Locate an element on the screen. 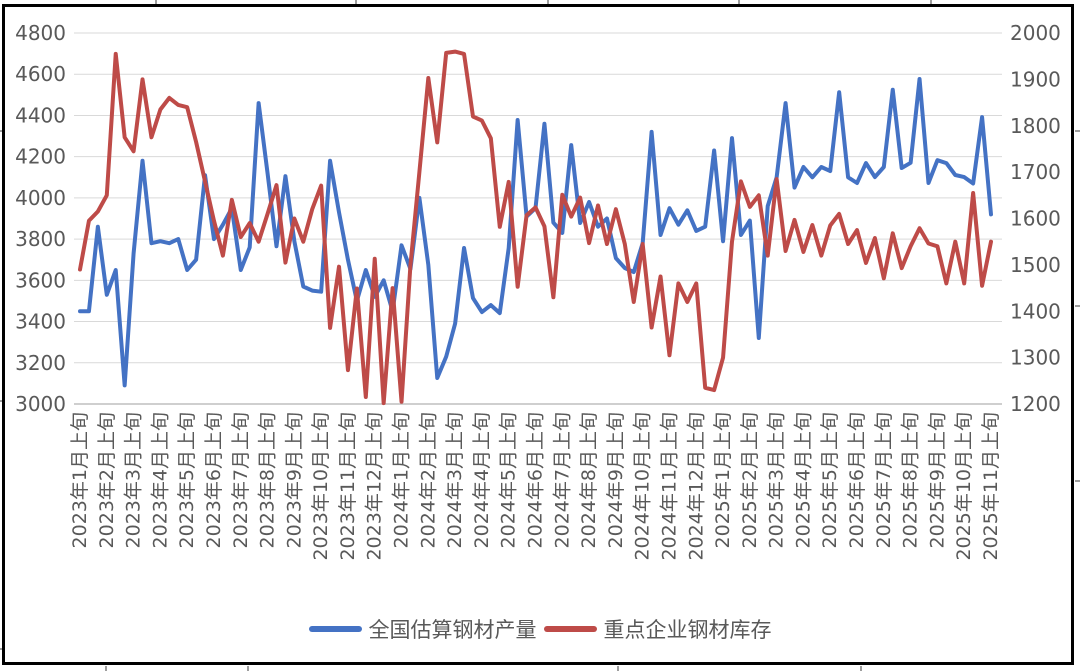  x-axis-tick-label: 2025年2月上旬 is located at coordinates (750, 480).